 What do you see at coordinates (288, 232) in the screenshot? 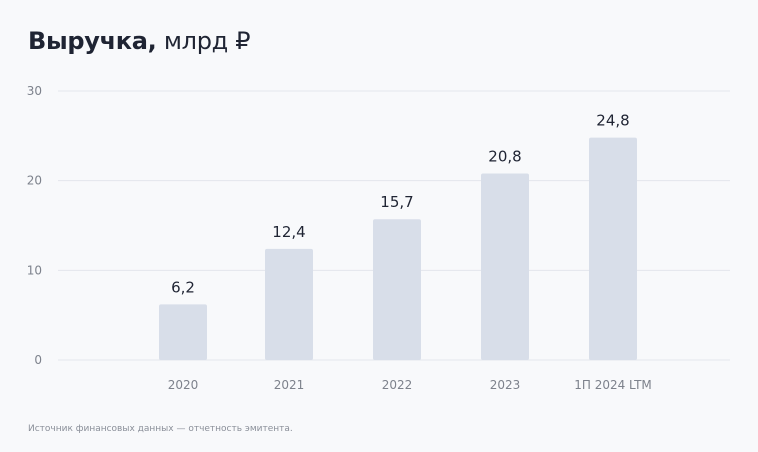
I see `data-label: 12,4` at bounding box center [288, 232].